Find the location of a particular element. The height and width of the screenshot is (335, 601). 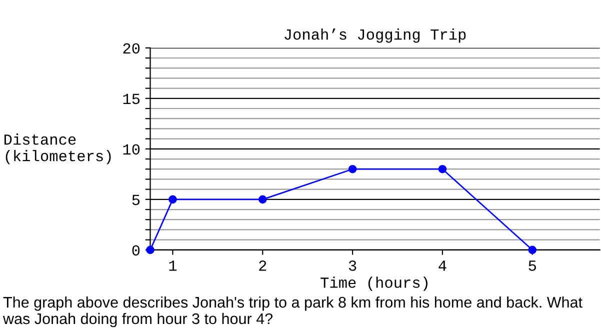

x-tick-label: 5 is located at coordinates (532, 265).